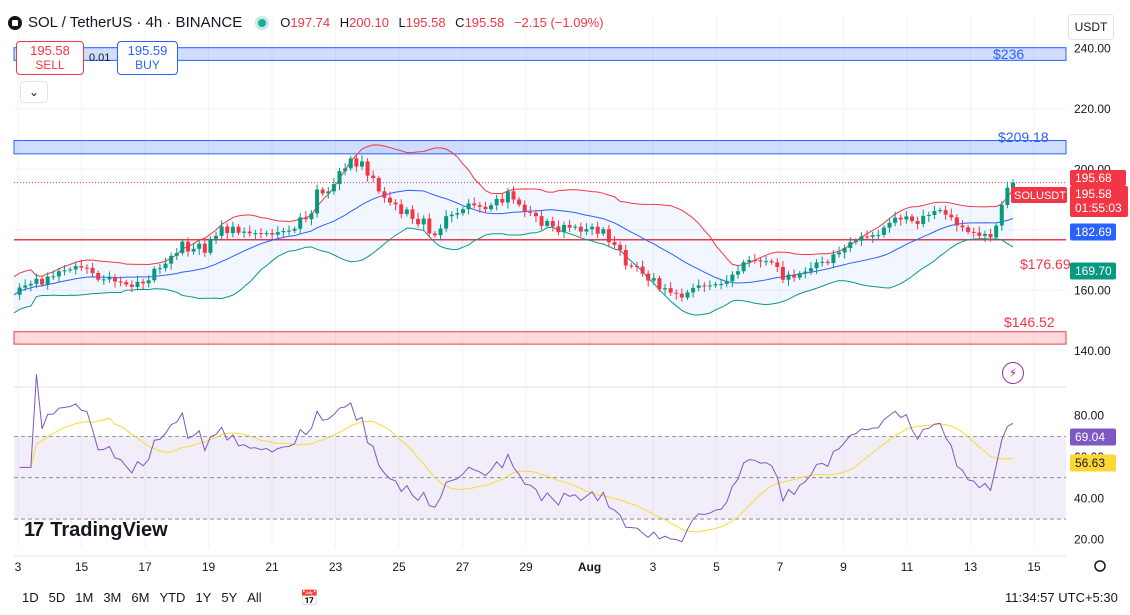 Image resolution: width=1130 pixels, height=615 pixels. Describe the element at coordinates (203, 597) in the screenshot. I see `timeframe-1y: 1Y` at that location.